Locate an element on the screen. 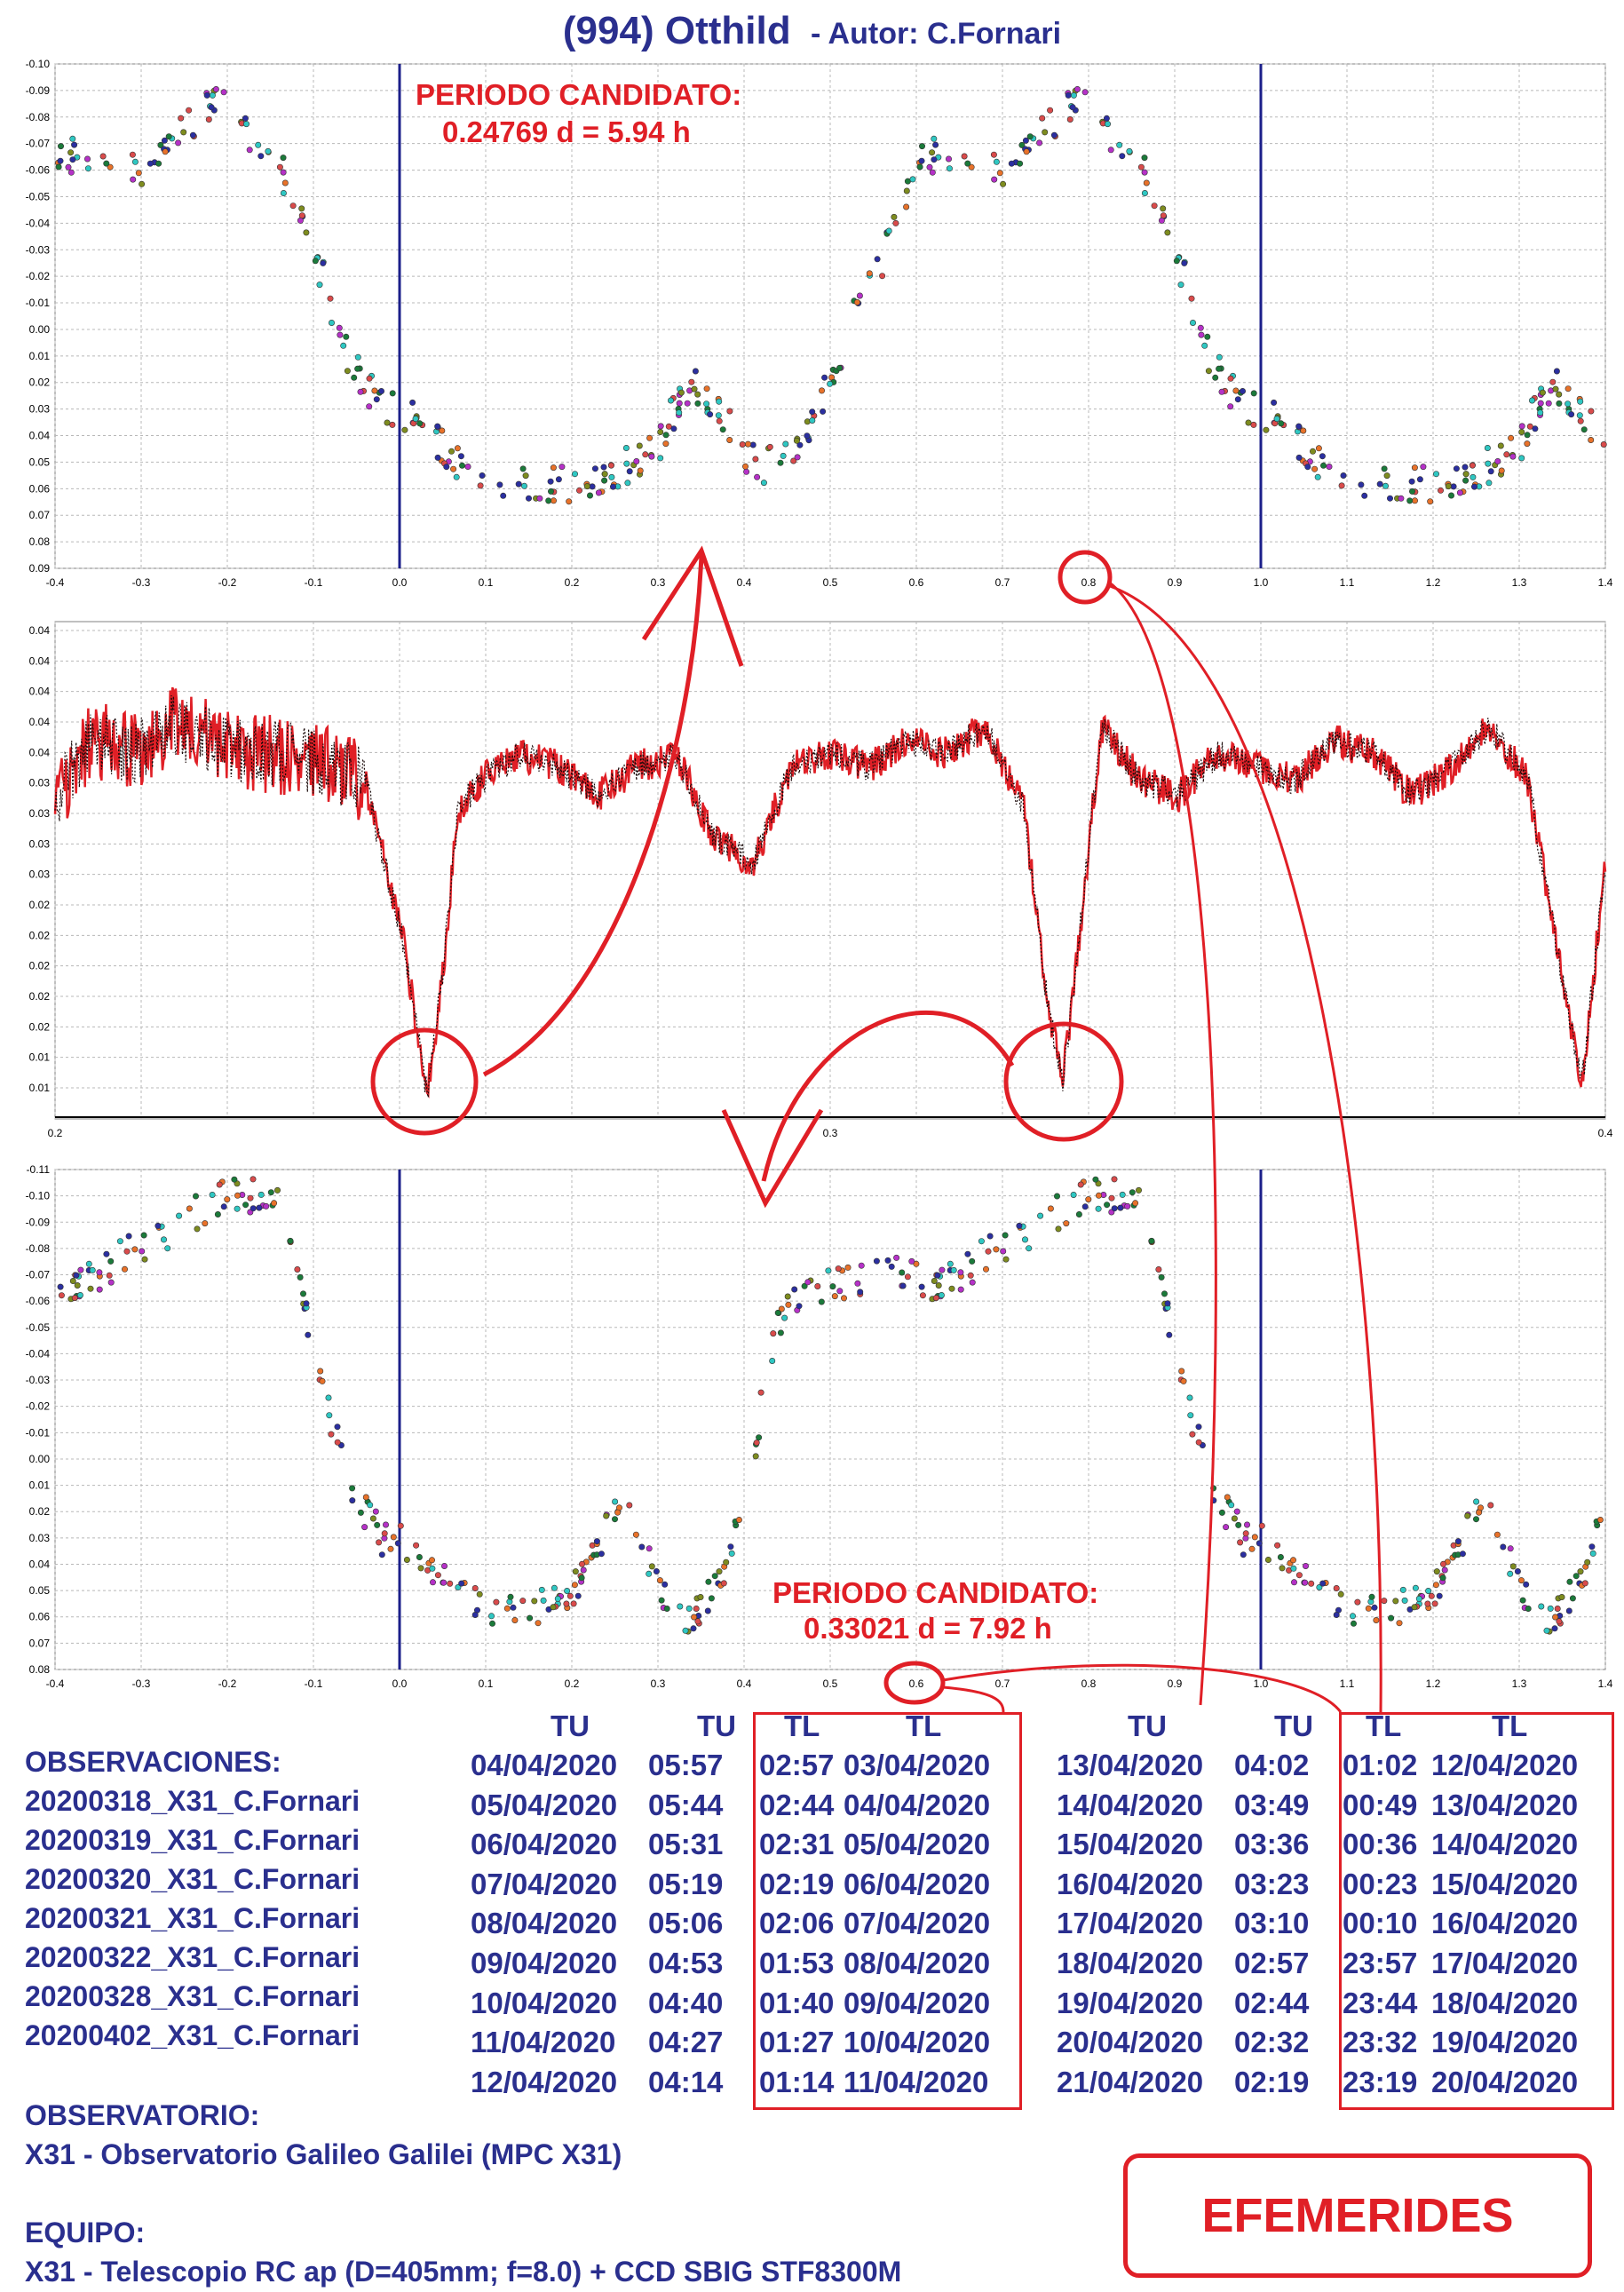 The image size is (1624, 2292). ephemeris-cell: 04:53 is located at coordinates (686, 1963).